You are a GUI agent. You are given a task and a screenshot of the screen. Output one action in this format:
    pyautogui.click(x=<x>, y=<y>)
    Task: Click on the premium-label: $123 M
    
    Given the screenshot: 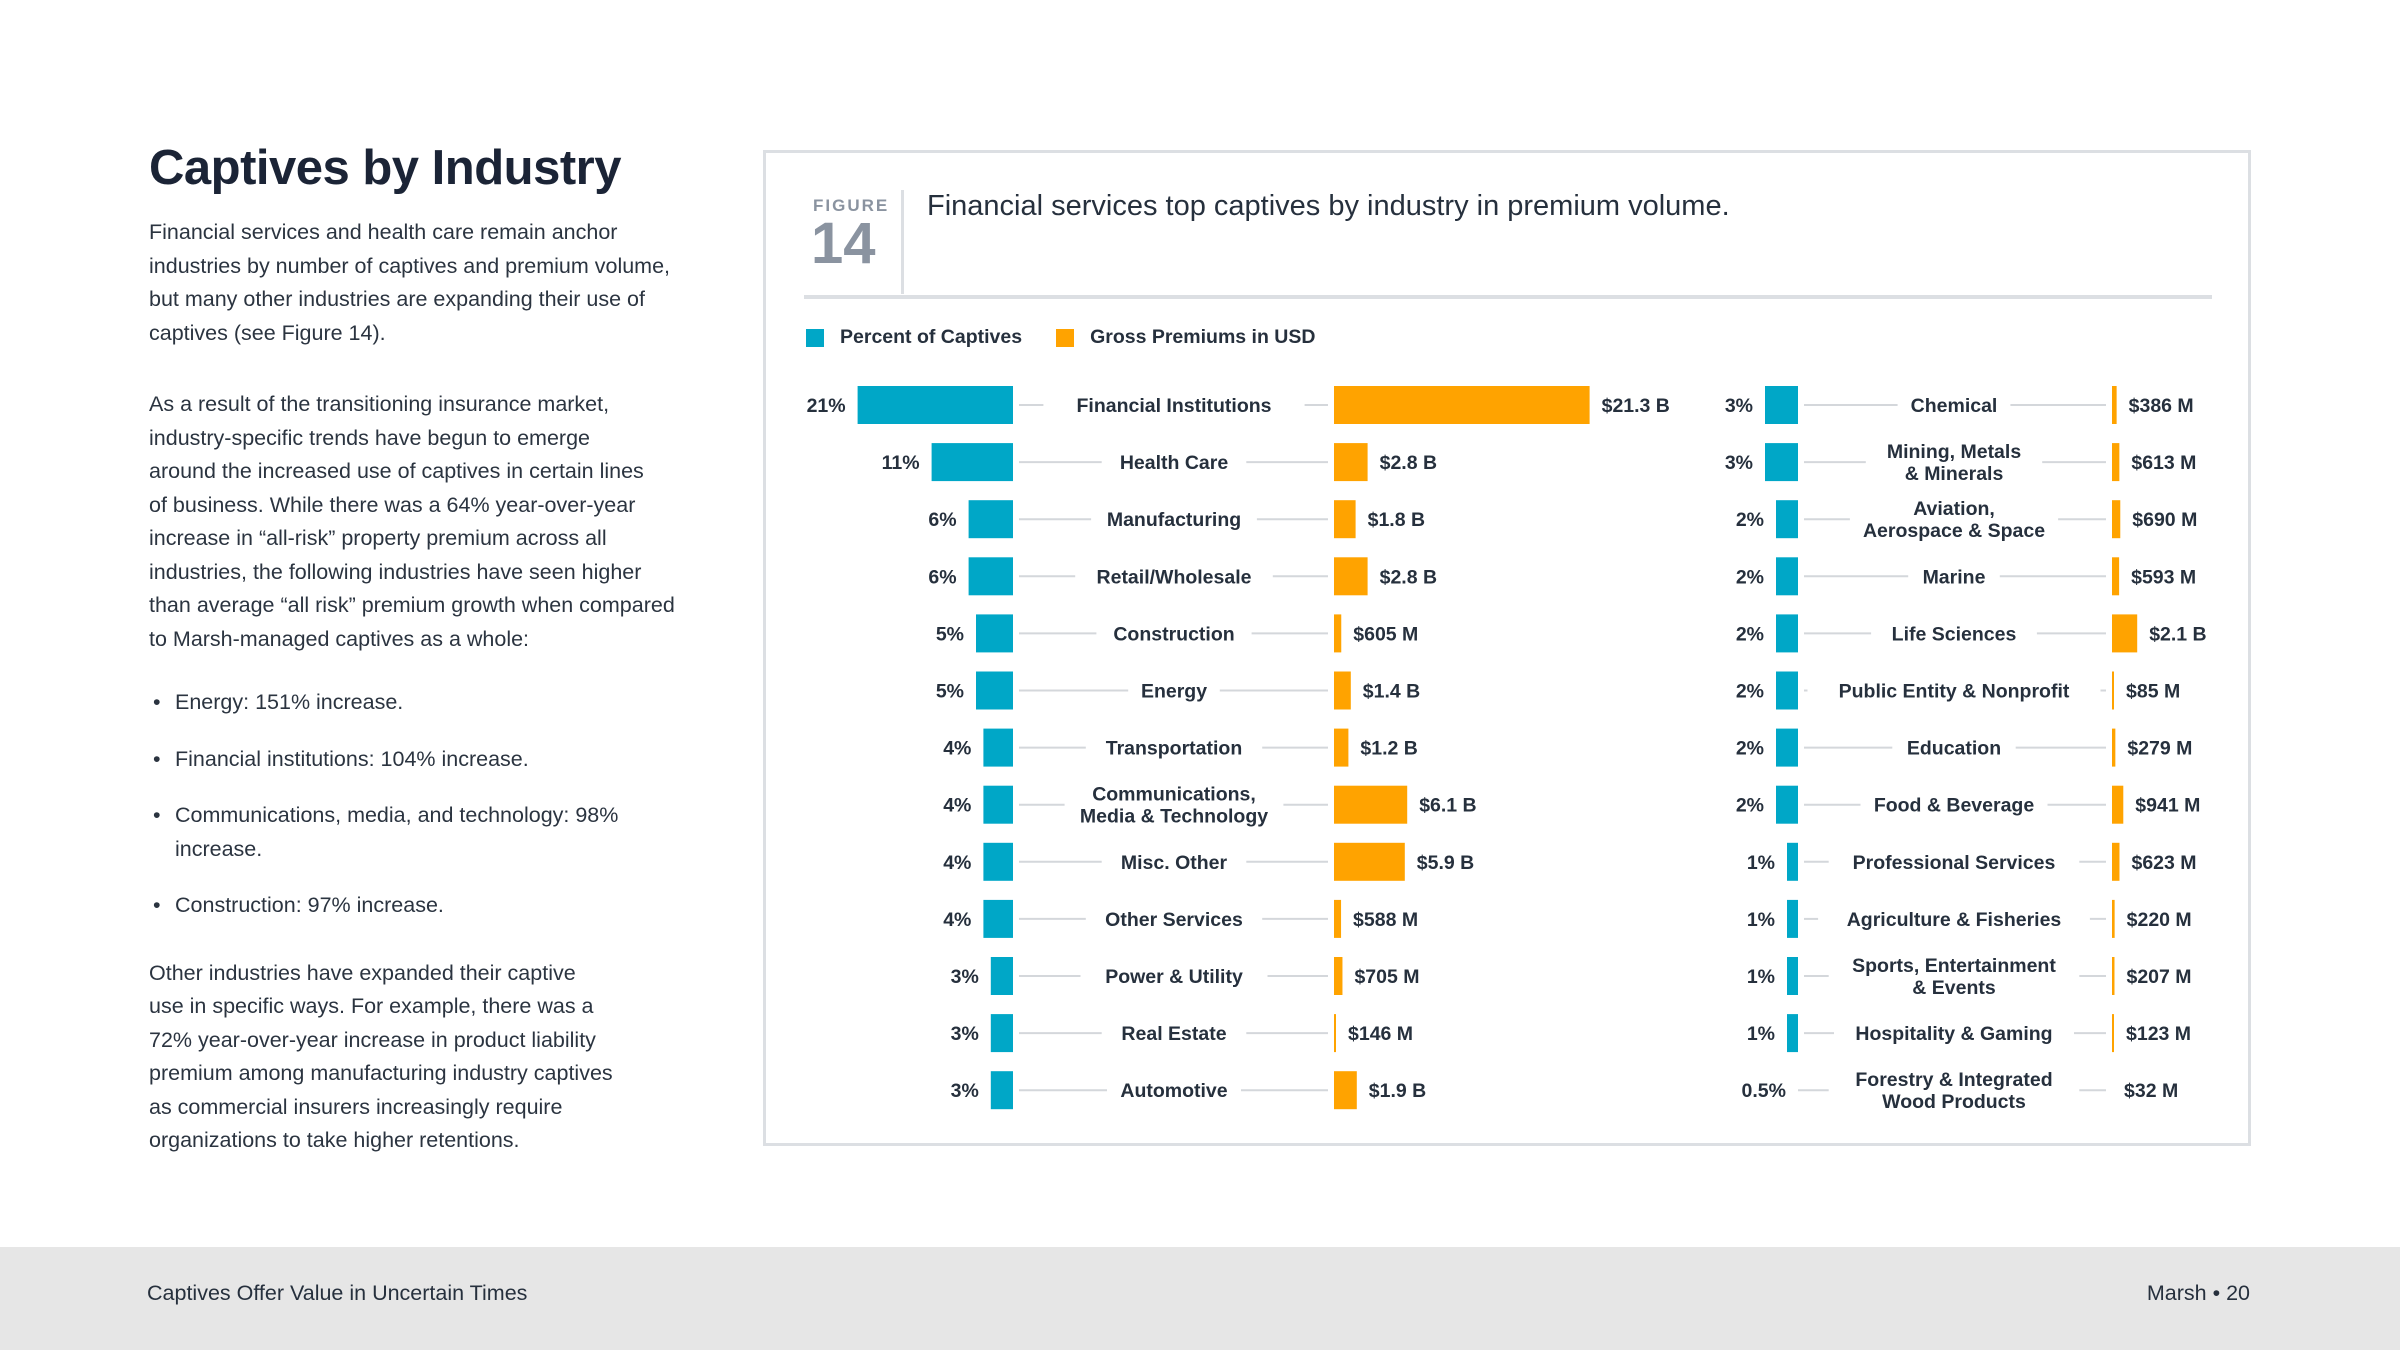 What is the action you would take?
    pyautogui.click(x=2158, y=1034)
    